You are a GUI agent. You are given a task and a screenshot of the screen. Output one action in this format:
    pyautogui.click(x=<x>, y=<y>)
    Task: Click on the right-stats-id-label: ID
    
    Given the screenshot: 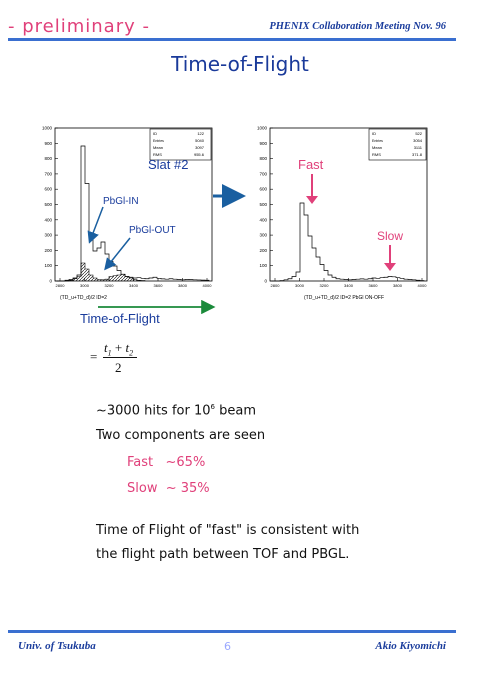 What is the action you would take?
    pyautogui.click(x=374, y=133)
    